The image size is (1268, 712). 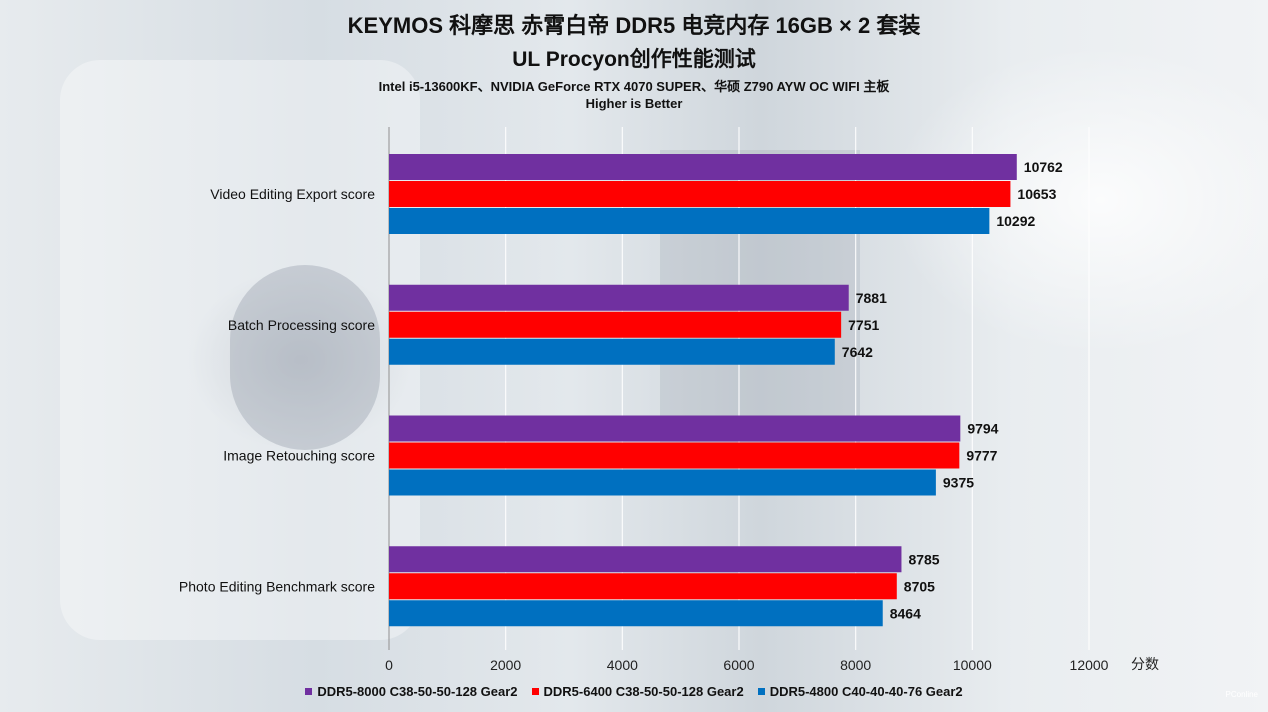 I want to click on legend-item: DDR5-4800 C40-40-40-76 Gear2, so click(x=860, y=691).